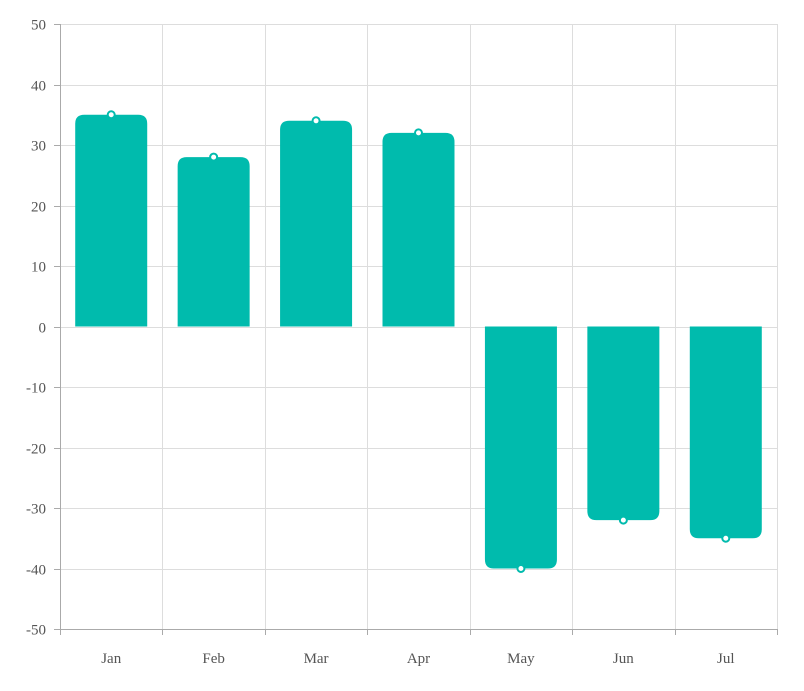 This screenshot has height=691, width=804. I want to click on y-tick-label: -10, so click(36, 389).